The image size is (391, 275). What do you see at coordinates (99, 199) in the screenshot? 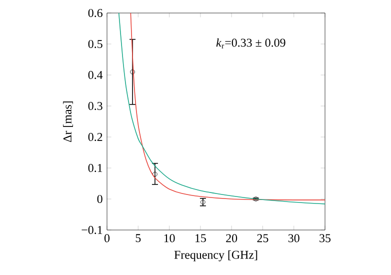
I see `y-tick-label: 0` at bounding box center [99, 199].